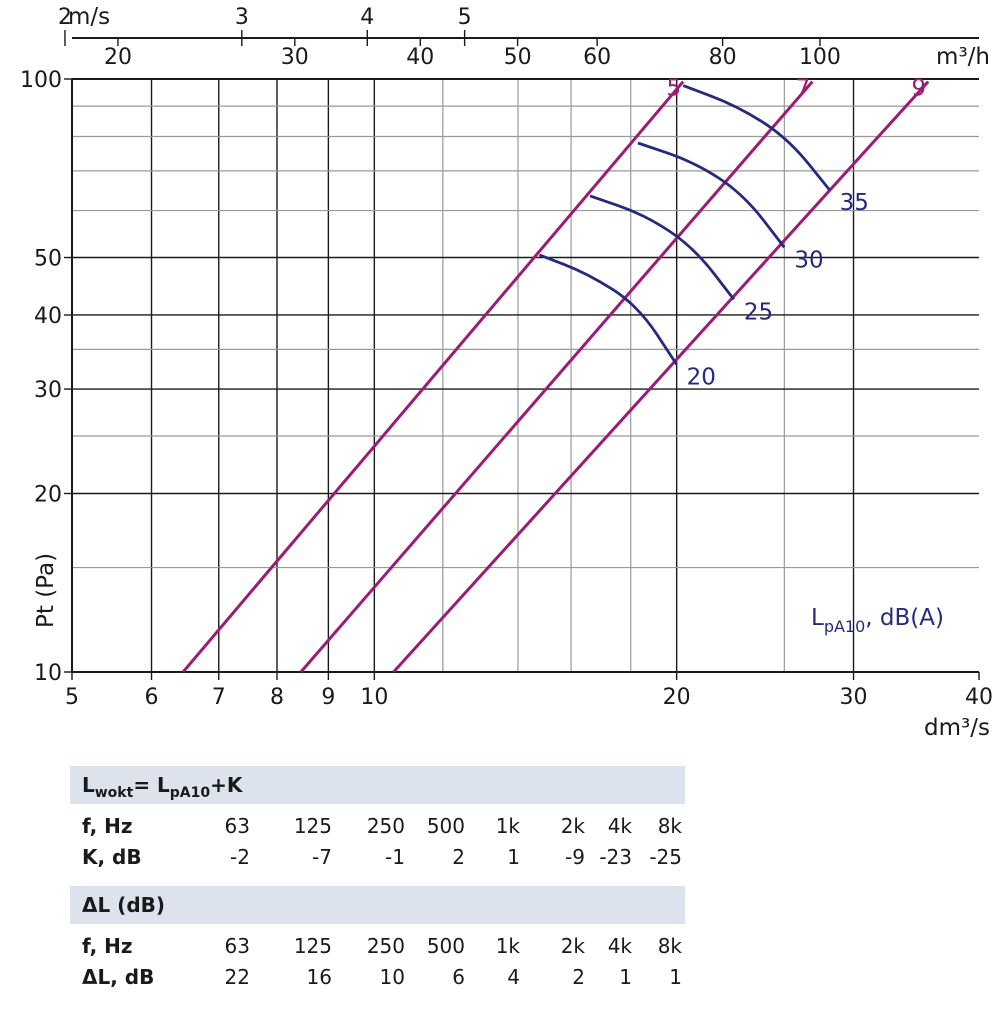  I want to click on top-axis-2-tick-label: 50, so click(518, 57).